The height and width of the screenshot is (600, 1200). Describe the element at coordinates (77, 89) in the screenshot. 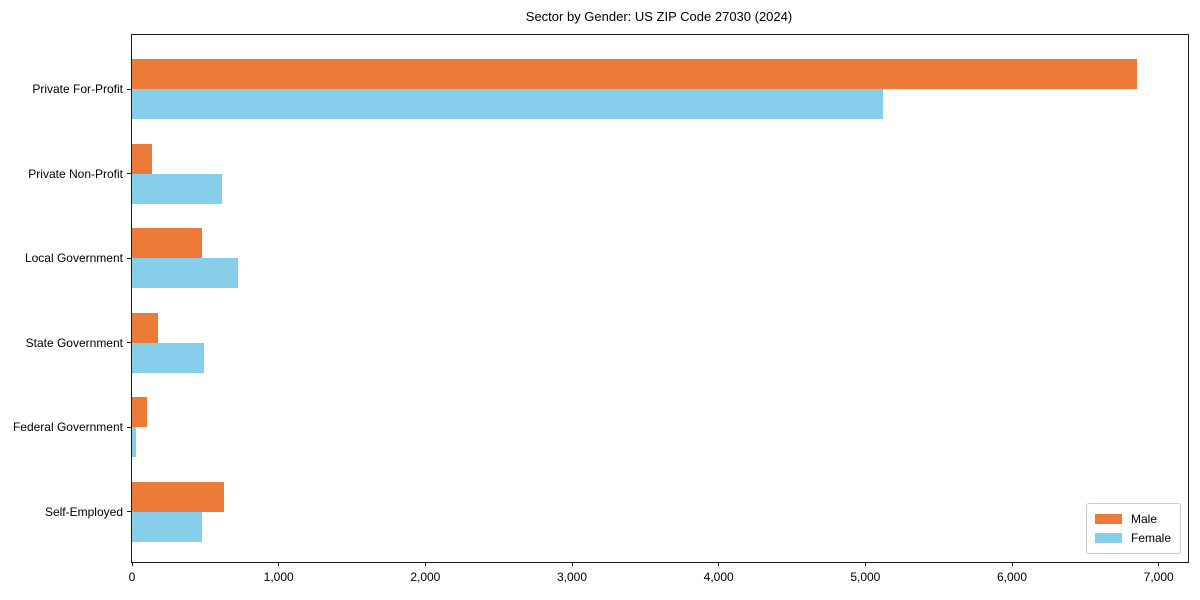

I see `y-axis-label-private-for-profit: Private For-Profit` at that location.